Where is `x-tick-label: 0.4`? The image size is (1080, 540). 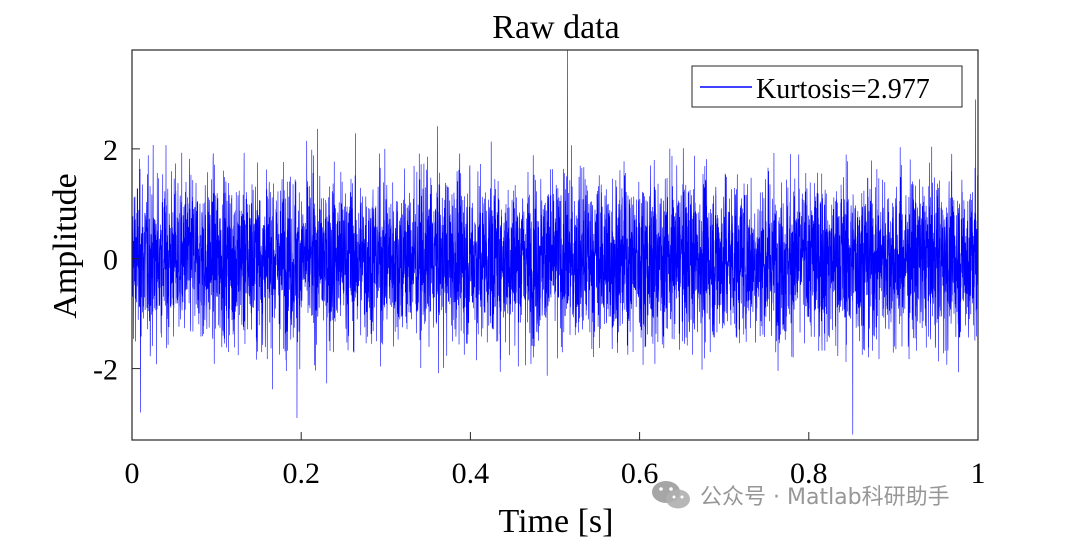 x-tick-label: 0.4 is located at coordinates (471, 473).